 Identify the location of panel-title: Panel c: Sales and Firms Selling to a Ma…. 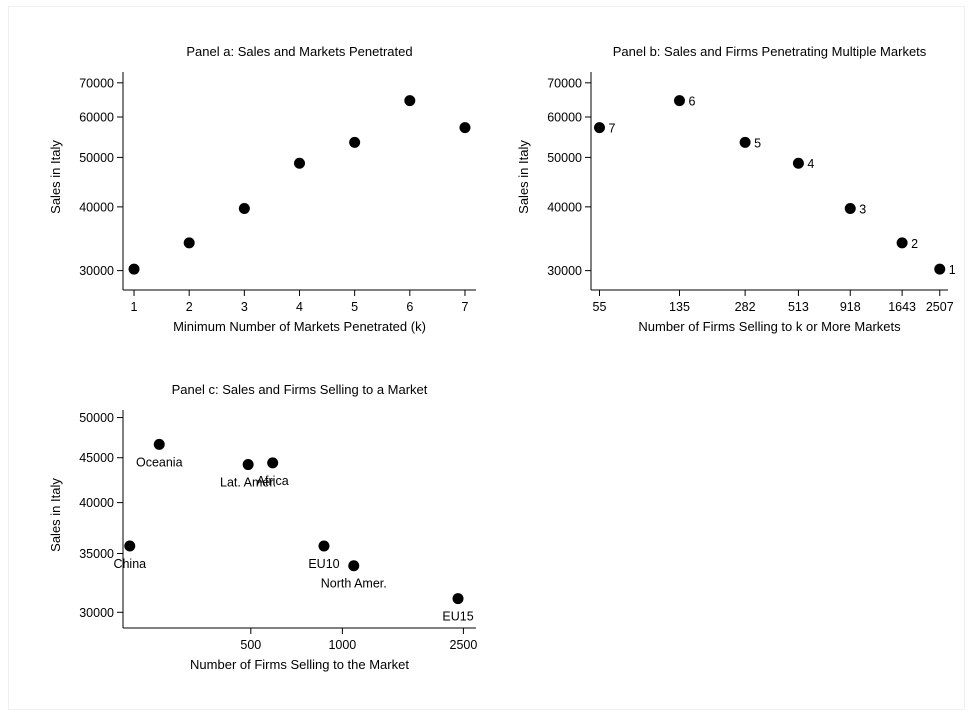
(300, 389).